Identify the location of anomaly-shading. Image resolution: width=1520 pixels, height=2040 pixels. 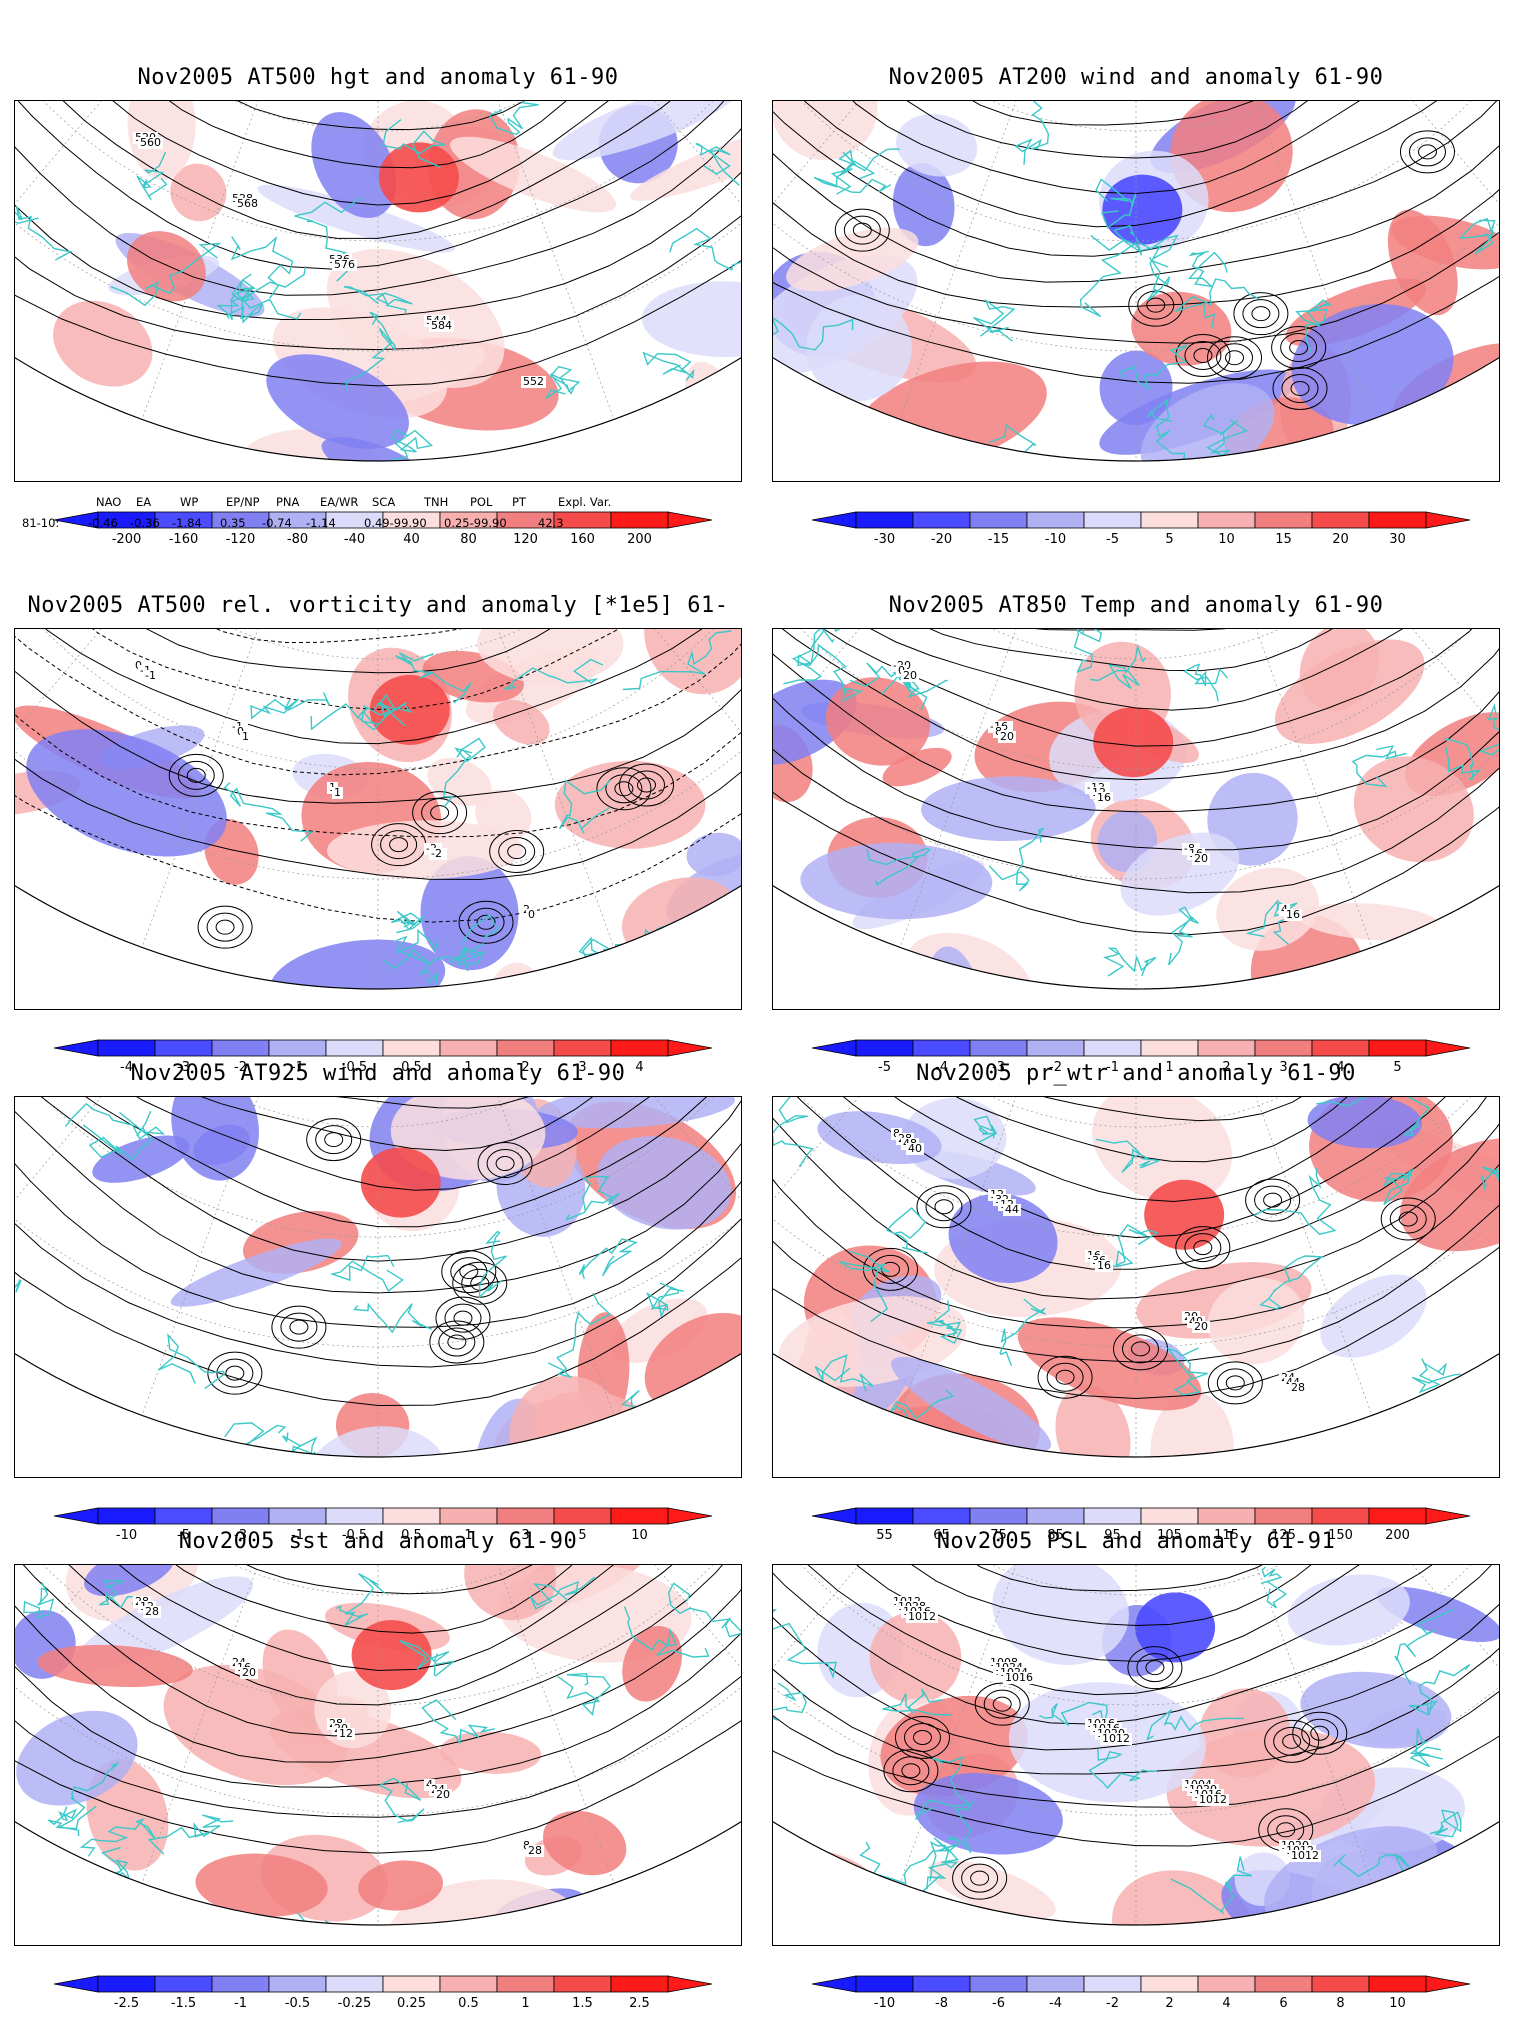
(397, 281).